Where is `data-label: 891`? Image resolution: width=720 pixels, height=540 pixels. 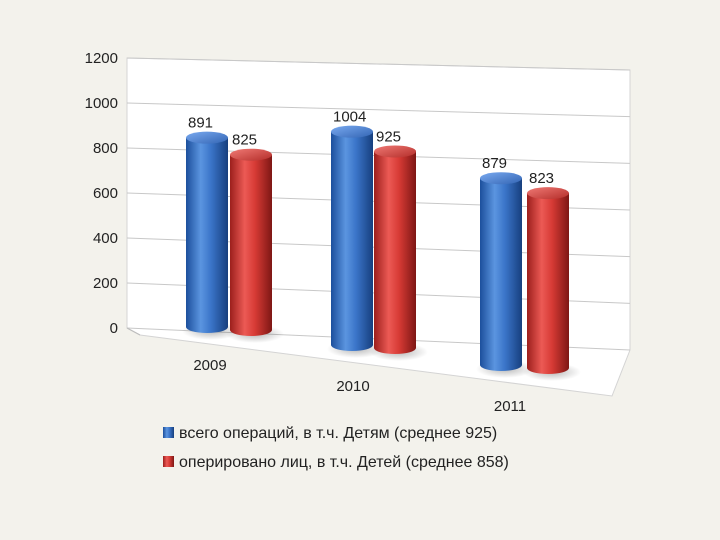 data-label: 891 is located at coordinates (200, 123).